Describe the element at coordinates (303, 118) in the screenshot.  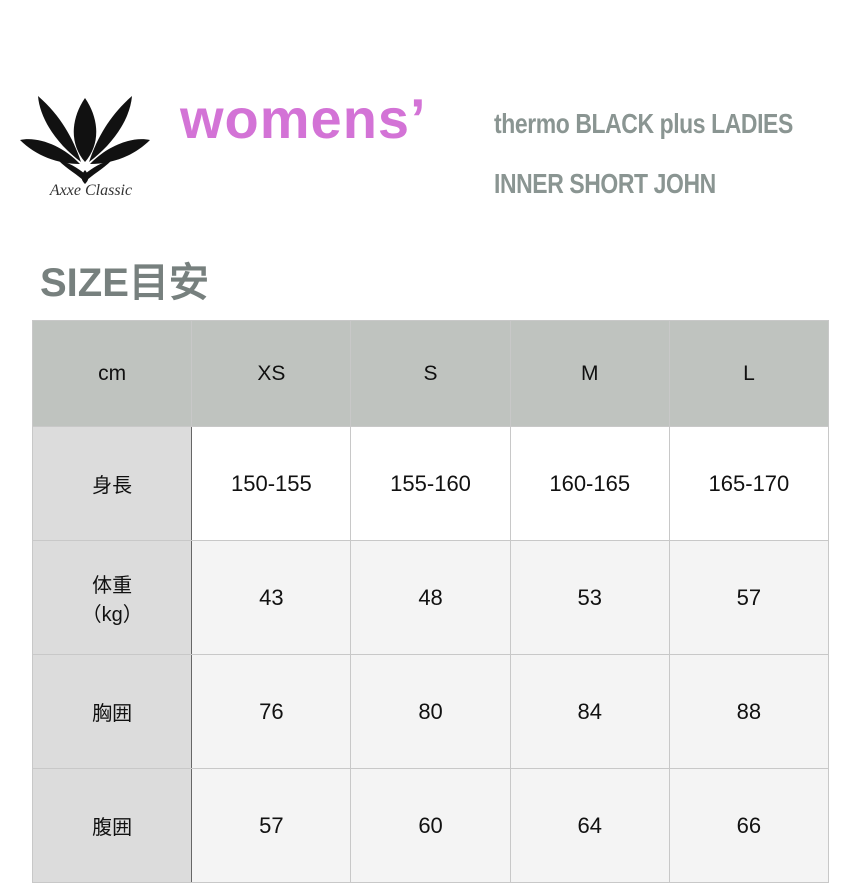
I see `womens-heading: womens’` at that location.